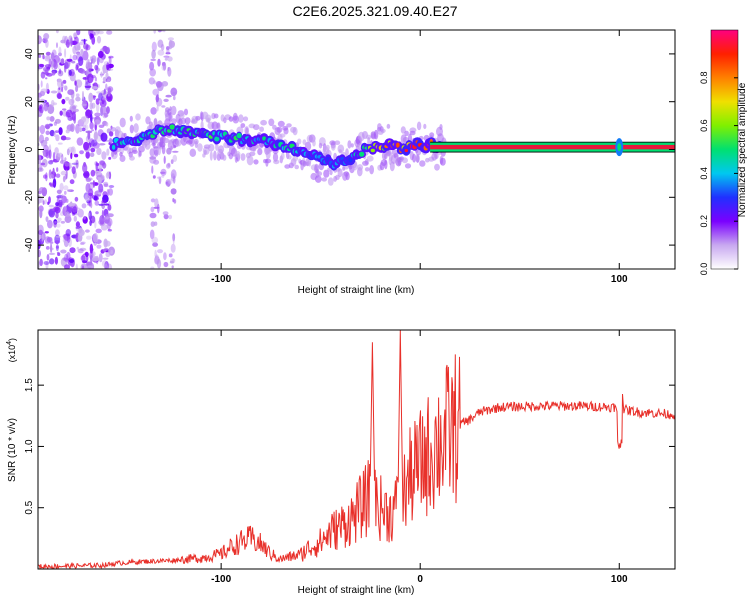  What do you see at coordinates (619, 279) in the screenshot?
I see `x-tick-label: 100` at bounding box center [619, 279].